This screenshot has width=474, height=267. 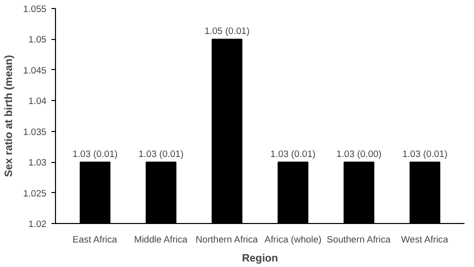 I want to click on y-axis-title: Sex ratio at birth (mean), so click(x=9, y=115).